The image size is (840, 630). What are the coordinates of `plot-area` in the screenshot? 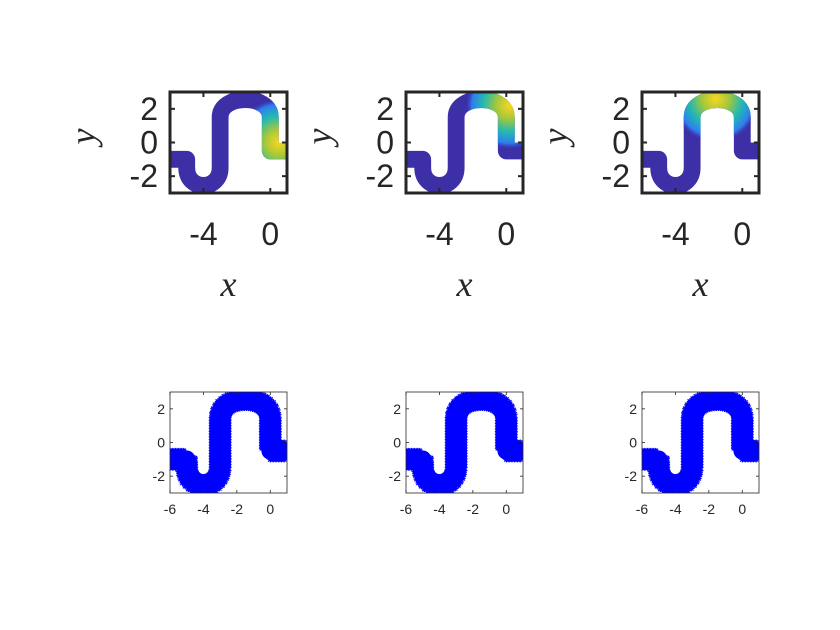 It's located at (700, 442).